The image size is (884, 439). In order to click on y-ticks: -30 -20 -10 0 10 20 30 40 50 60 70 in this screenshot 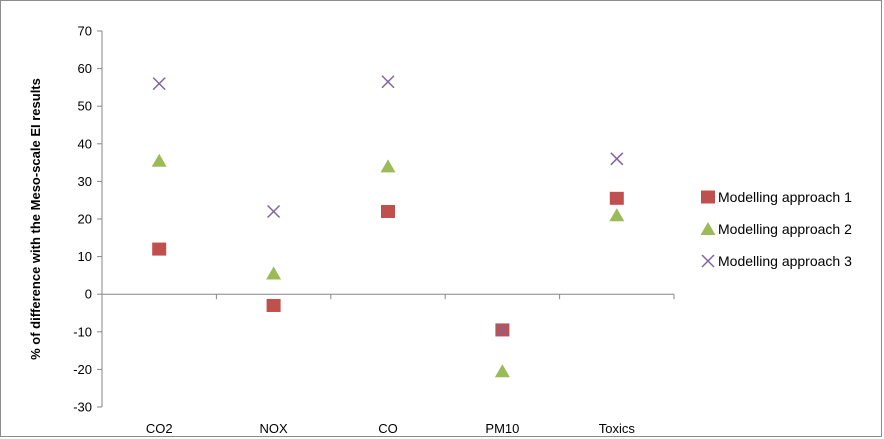, I will do `click(87, 219)`.